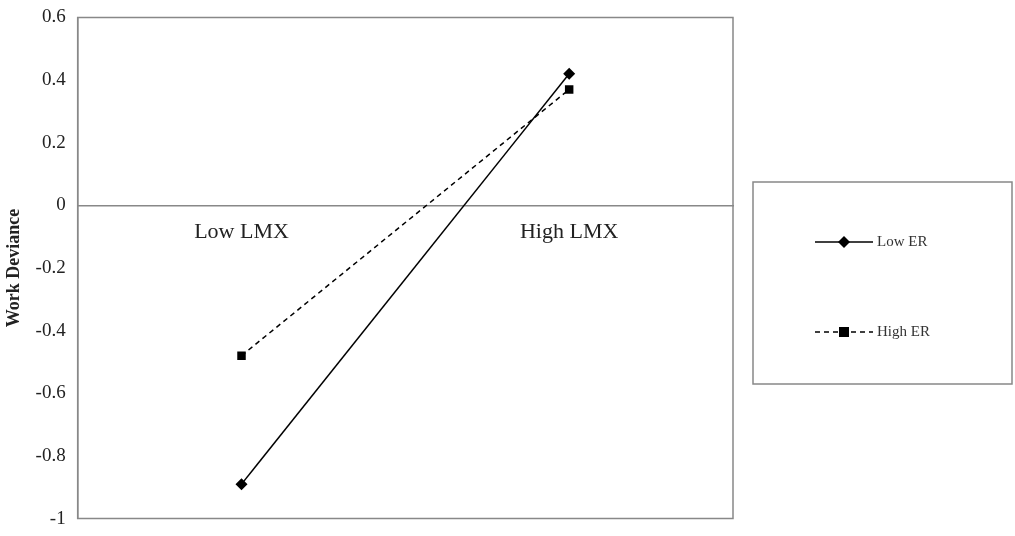 The height and width of the screenshot is (536, 1015). I want to click on y-tick-label: 0.6, so click(53, 16).